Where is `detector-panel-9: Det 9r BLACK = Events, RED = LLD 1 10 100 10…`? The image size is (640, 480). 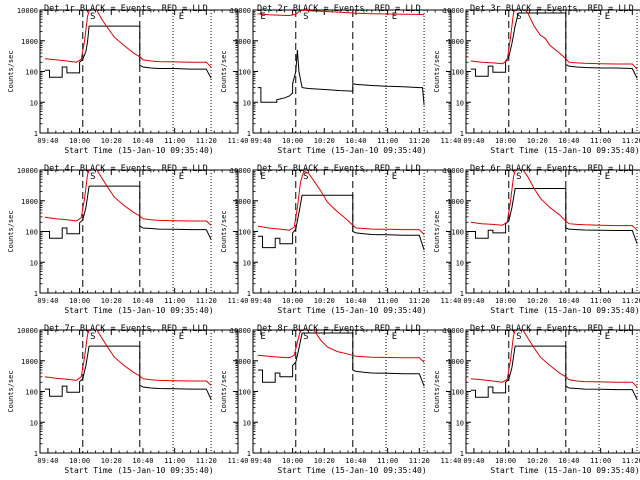
detector-panel-9: Det 9r BLACK = Events, RED = LLD 1 10 100 10… is located at coordinates (536, 399).